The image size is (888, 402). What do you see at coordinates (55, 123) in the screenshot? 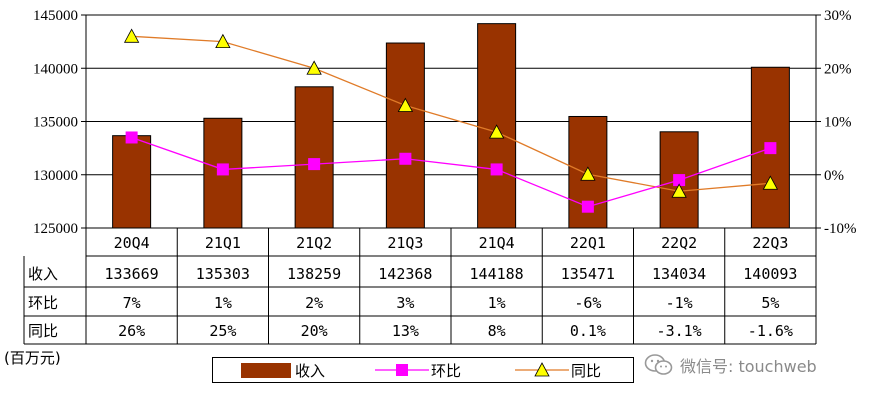
I see `y-left-tick-label: 135000` at bounding box center [55, 123].